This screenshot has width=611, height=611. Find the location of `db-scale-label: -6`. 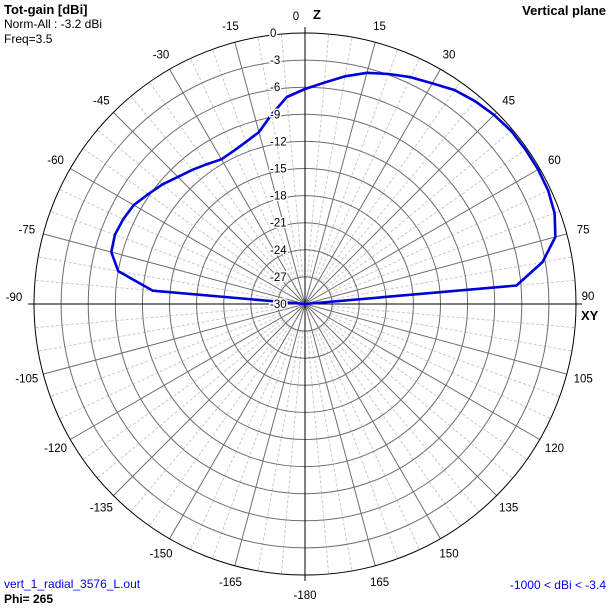

db-scale-label: -6 is located at coordinates (275, 88).